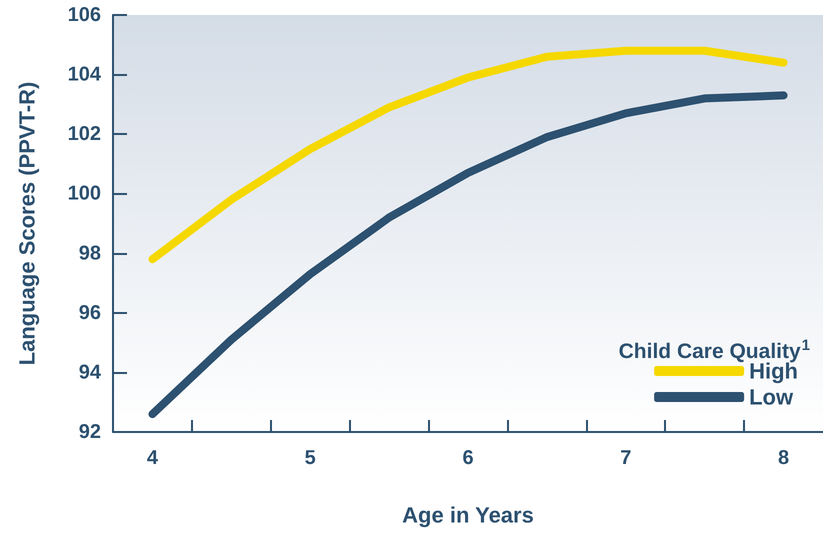 Image resolution: width=823 pixels, height=535 pixels. What do you see at coordinates (771, 397) in the screenshot?
I see `legend-label: Low` at bounding box center [771, 397].